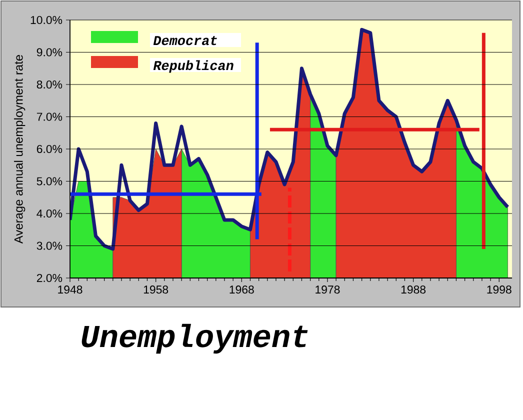  I want to click on y-tick-label: 3.0%, so click(49, 246).